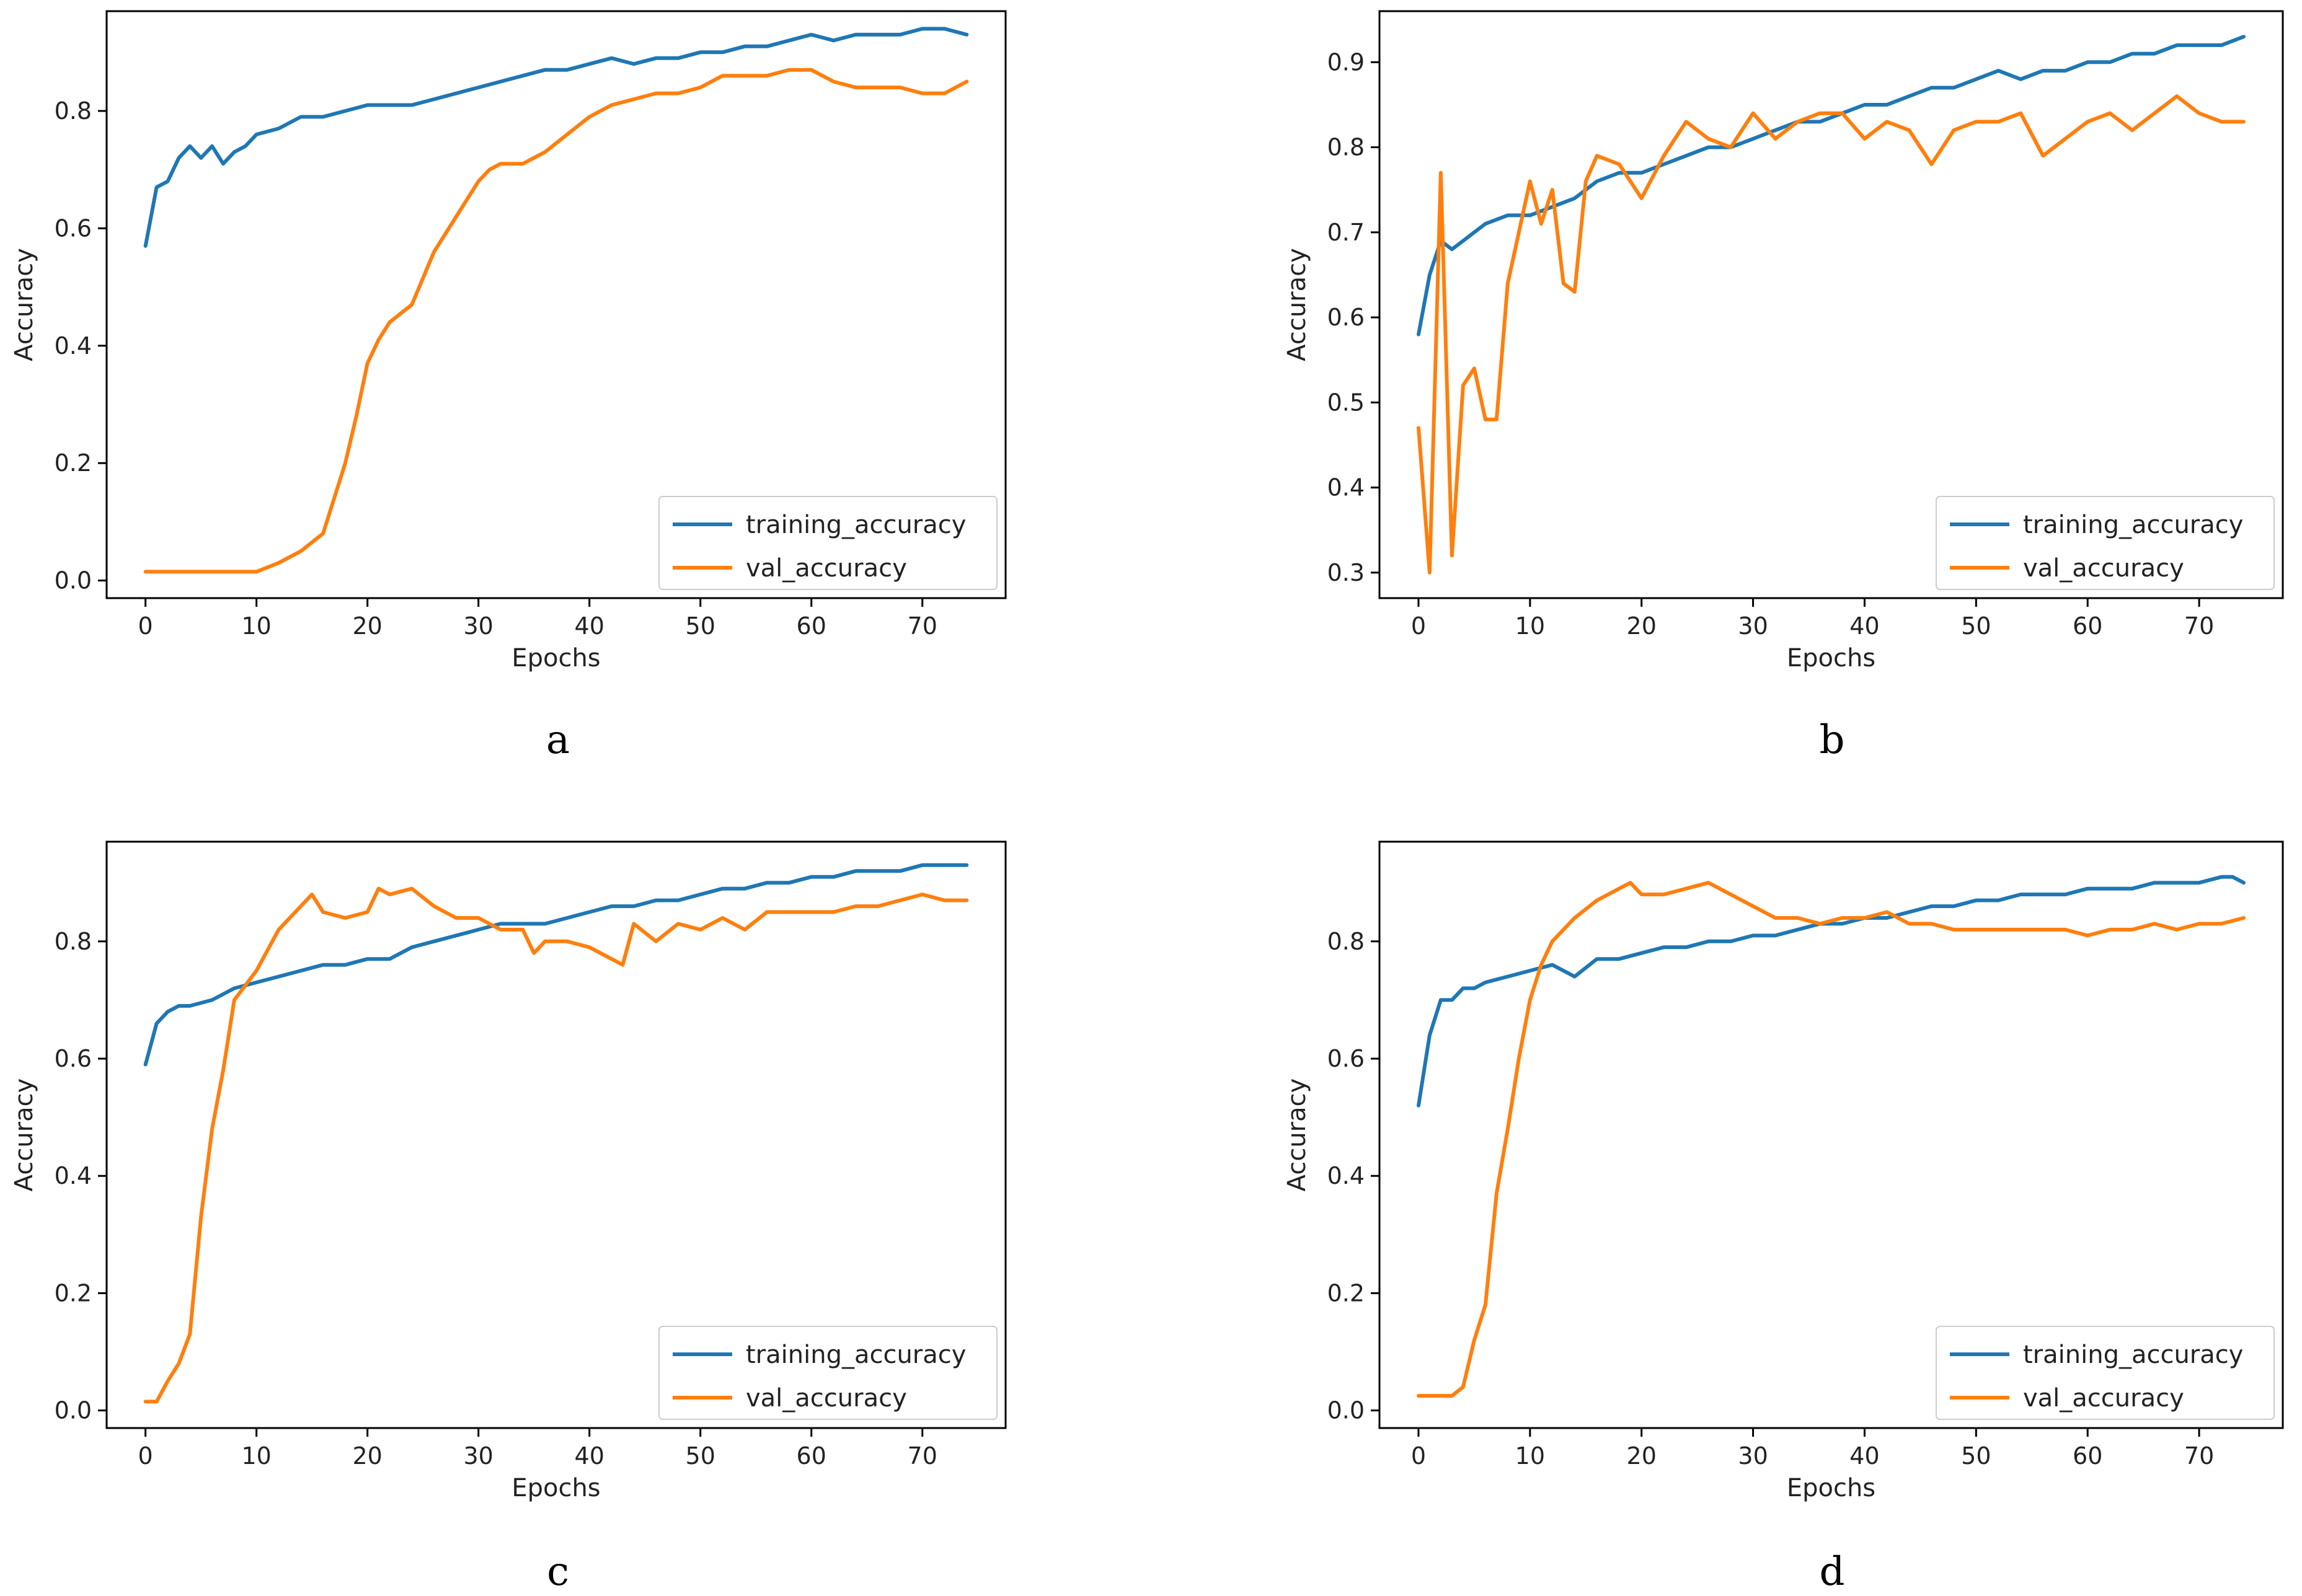 Image resolution: width=2302 pixels, height=1596 pixels. I want to click on panel-caption: a, so click(558, 740).